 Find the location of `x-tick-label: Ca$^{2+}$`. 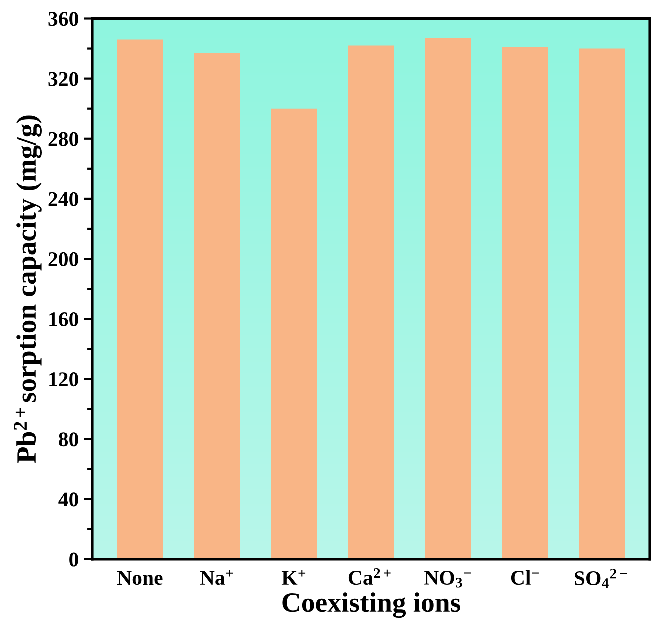

x-tick-label: Ca$^{2+}$ is located at coordinates (369, 577).